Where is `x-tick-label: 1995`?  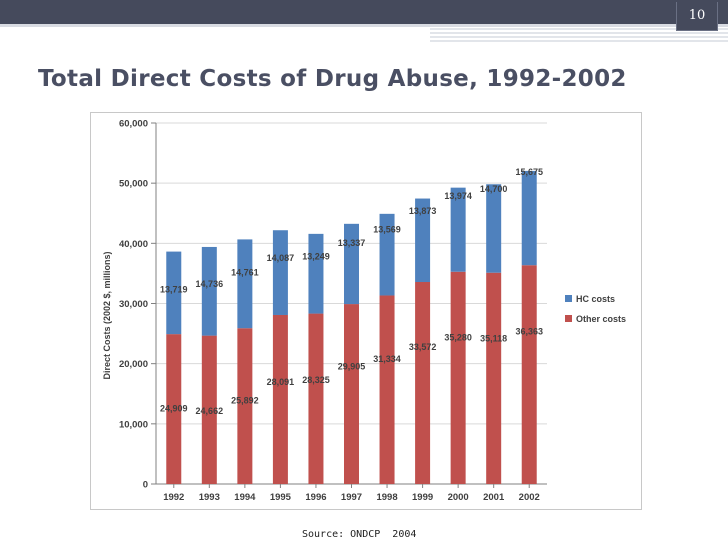
x-tick-label: 1995 is located at coordinates (281, 497).